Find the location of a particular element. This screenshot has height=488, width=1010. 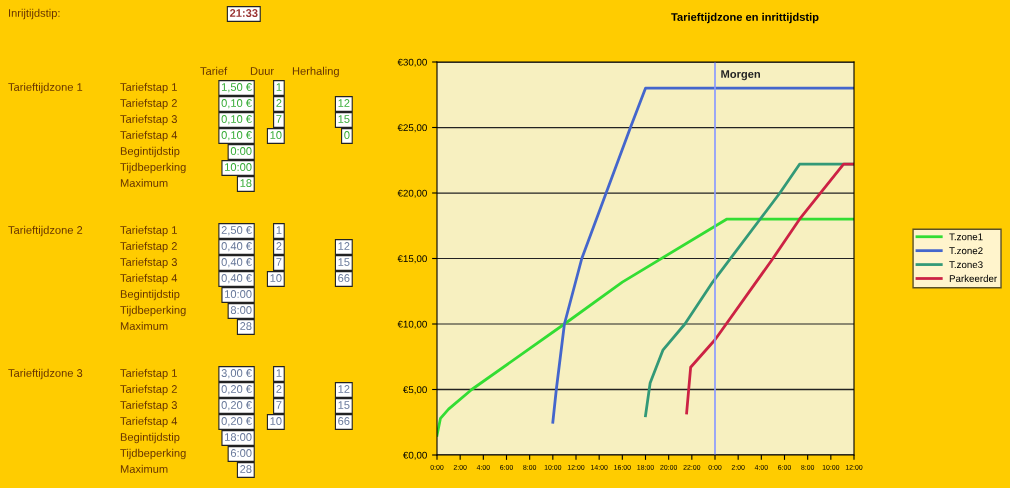

text: 18 is located at coordinates (246, 183).